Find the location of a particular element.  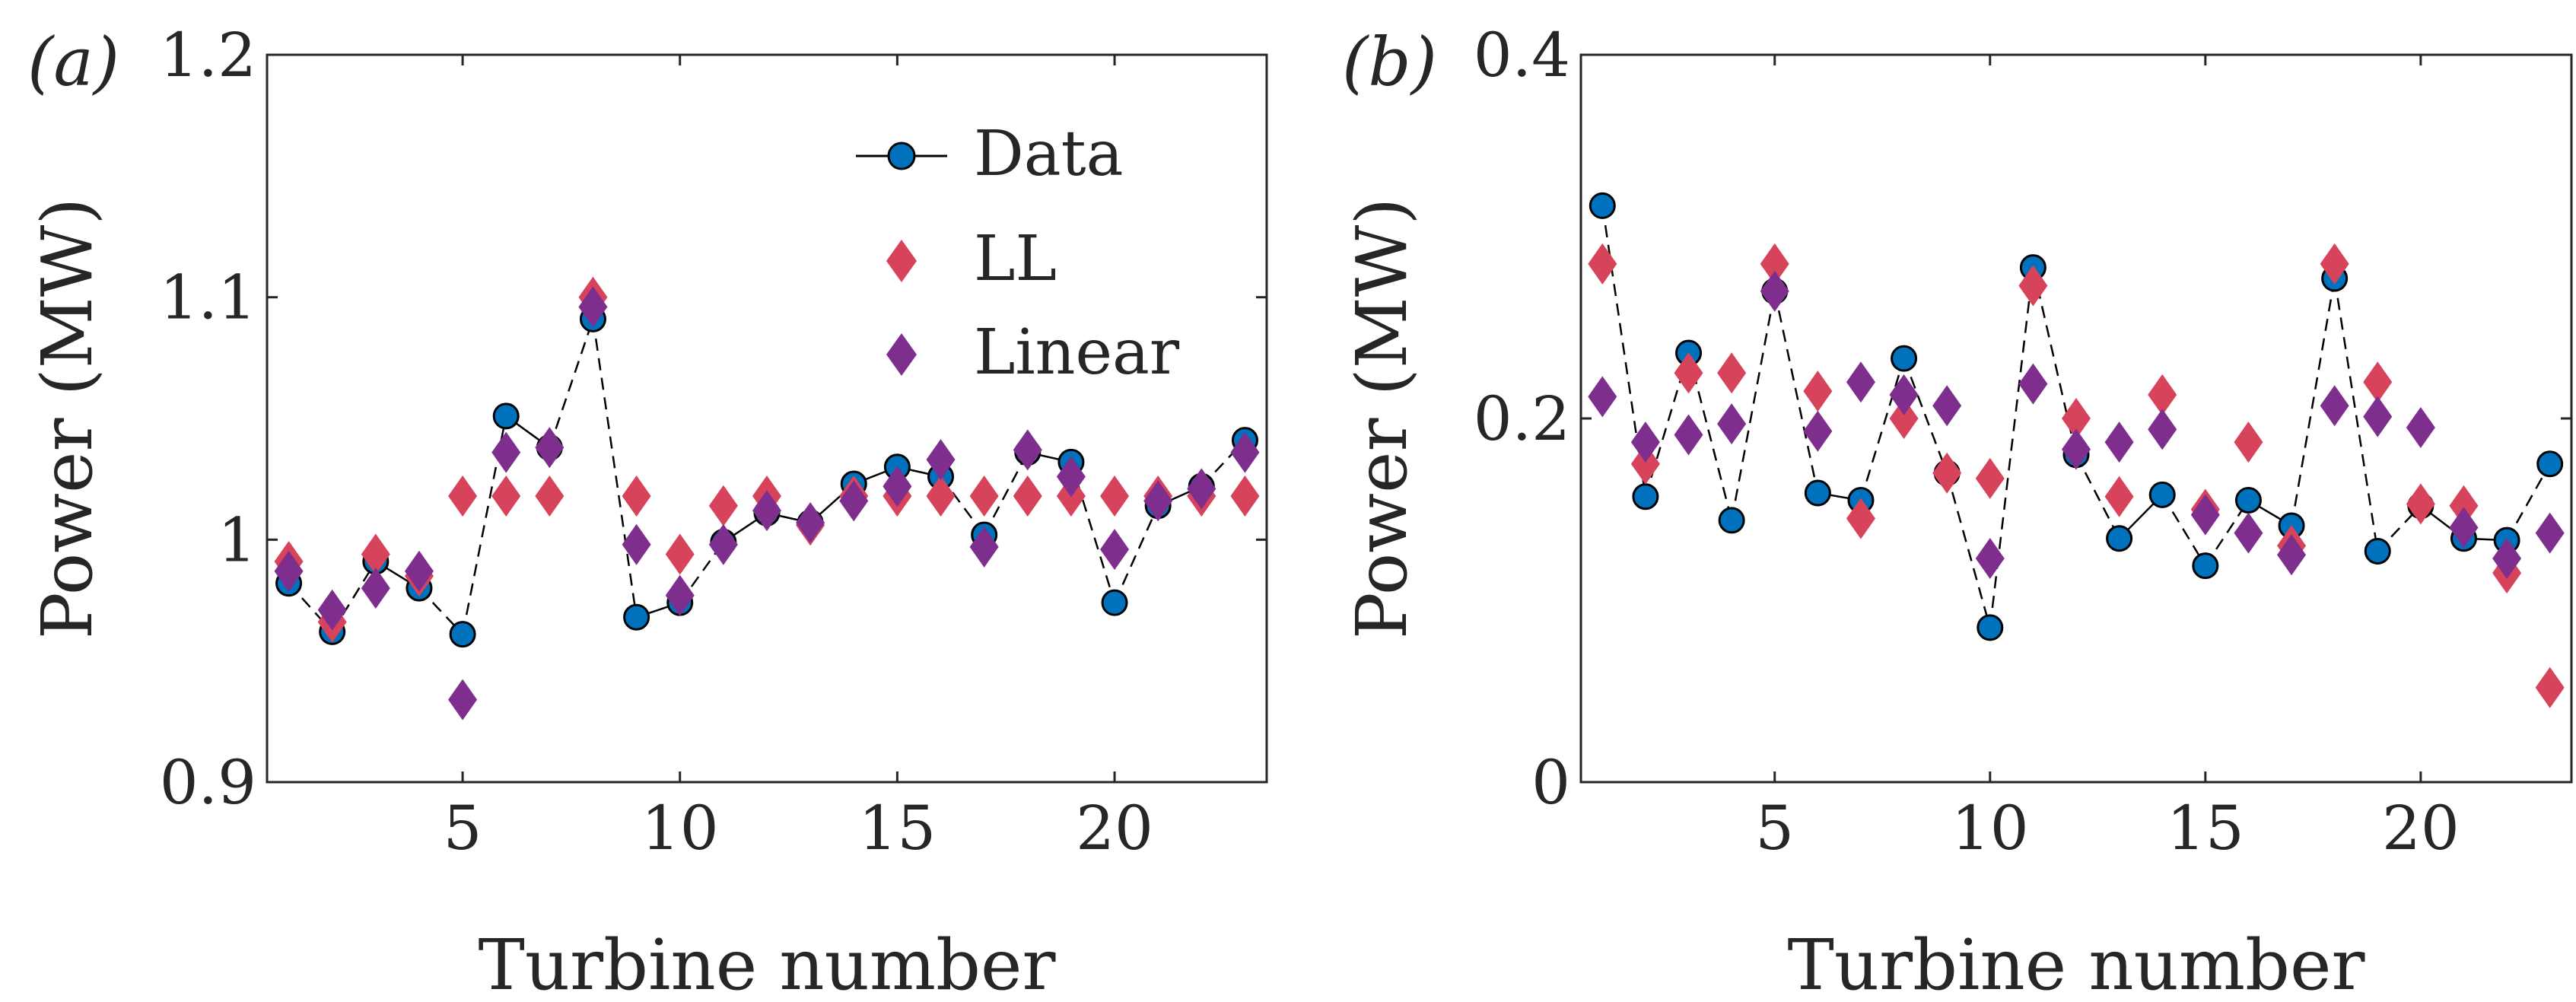

legend-linear-marker is located at coordinates (901, 354).